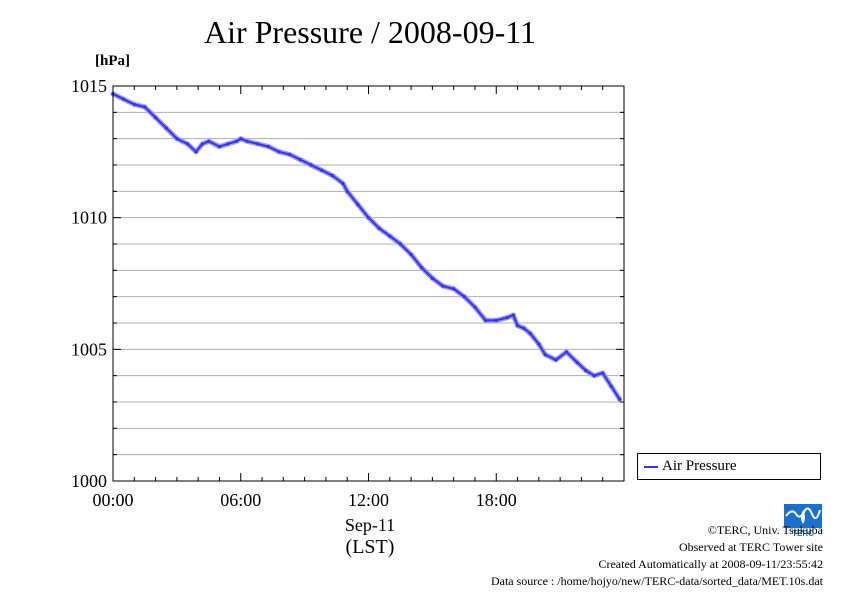  What do you see at coordinates (370, 525) in the screenshot?
I see `x-axis-date-label: Sep-11` at bounding box center [370, 525].